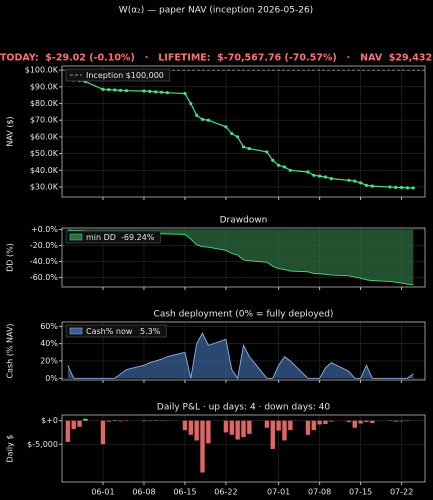  What do you see at coordinates (42, 70) in the screenshot?
I see `y-tick-label: $100.0K` at bounding box center [42, 70].